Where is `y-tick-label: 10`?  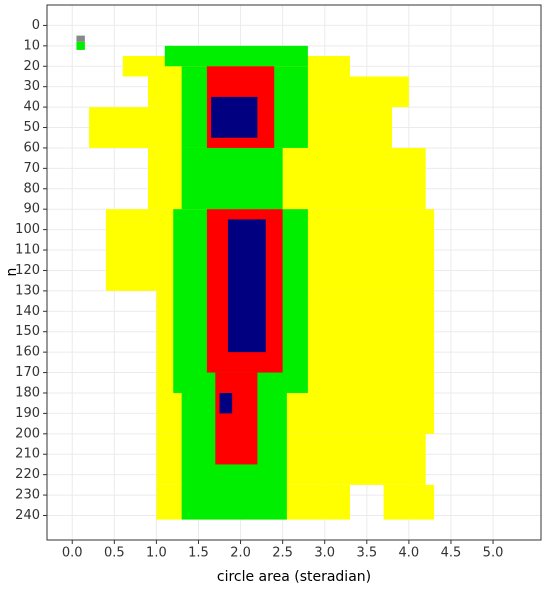
y-tick-label: 10 is located at coordinates (31, 45).